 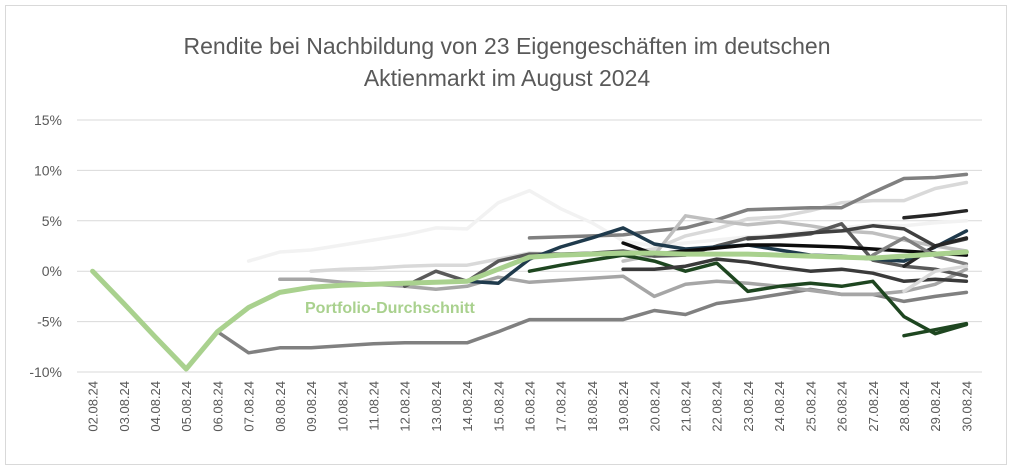 What do you see at coordinates (217, 406) in the screenshot?
I see `x-tick-label: 06.08.24` at bounding box center [217, 406].